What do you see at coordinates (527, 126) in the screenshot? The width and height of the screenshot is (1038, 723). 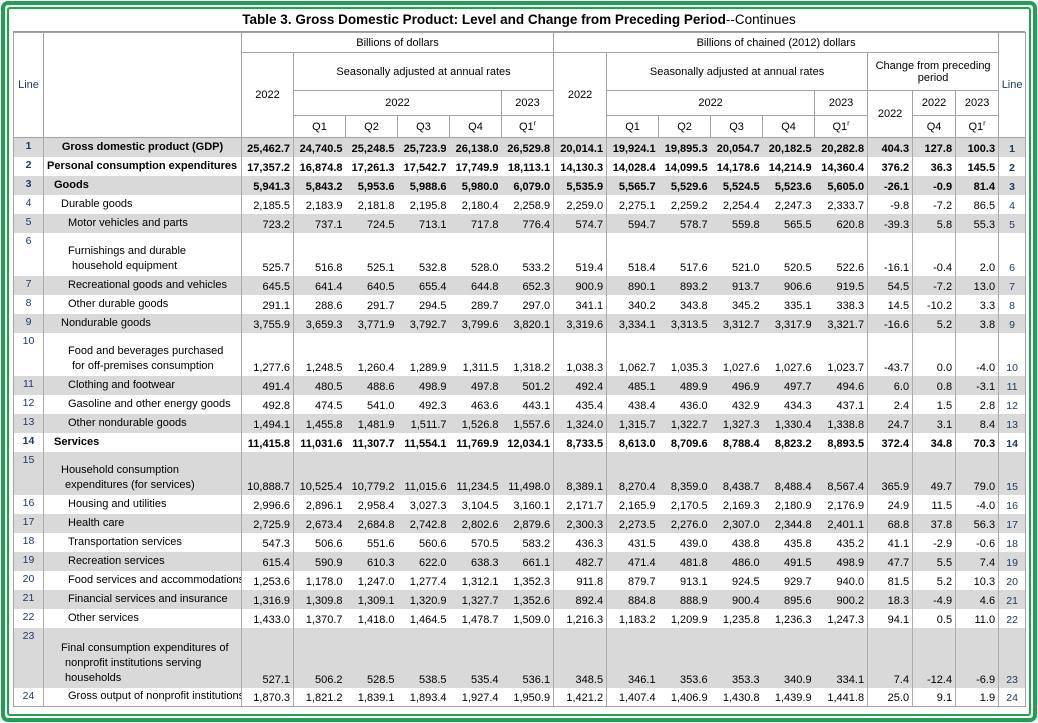 I see `quarter-header-dollars-q1r: Q1r` at bounding box center [527, 126].